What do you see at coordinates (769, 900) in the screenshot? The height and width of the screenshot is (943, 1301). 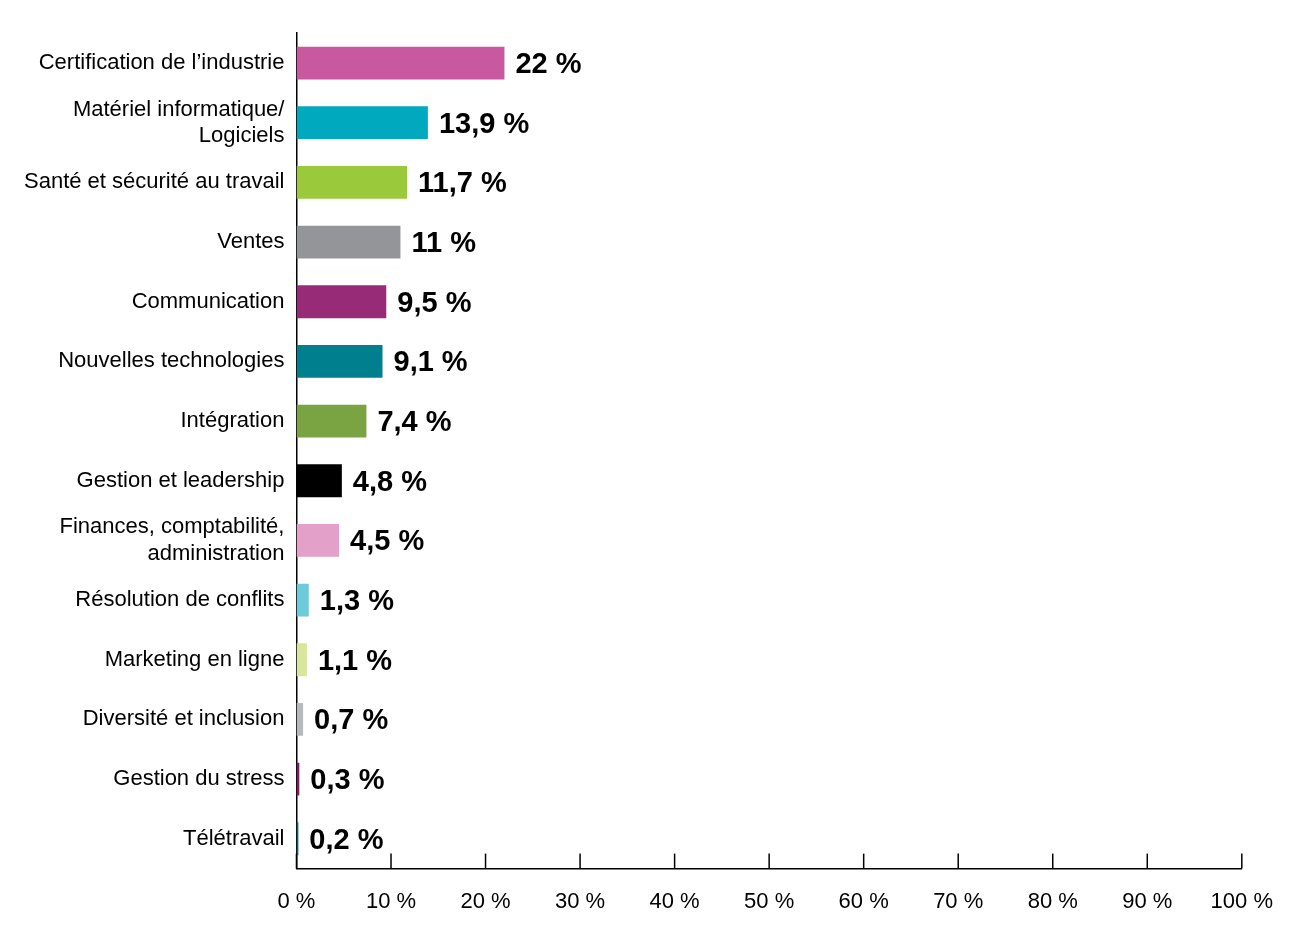 I see `x-tick-label: 50 %` at bounding box center [769, 900].